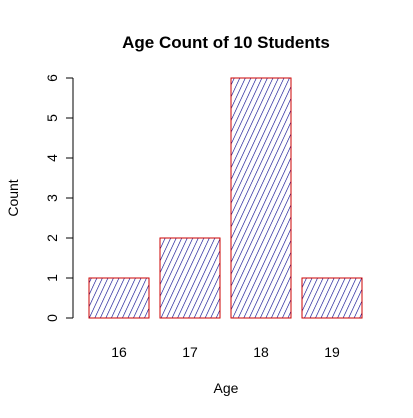  What do you see at coordinates (13, 197) in the screenshot?
I see `y-axis-label: Count` at bounding box center [13, 197].